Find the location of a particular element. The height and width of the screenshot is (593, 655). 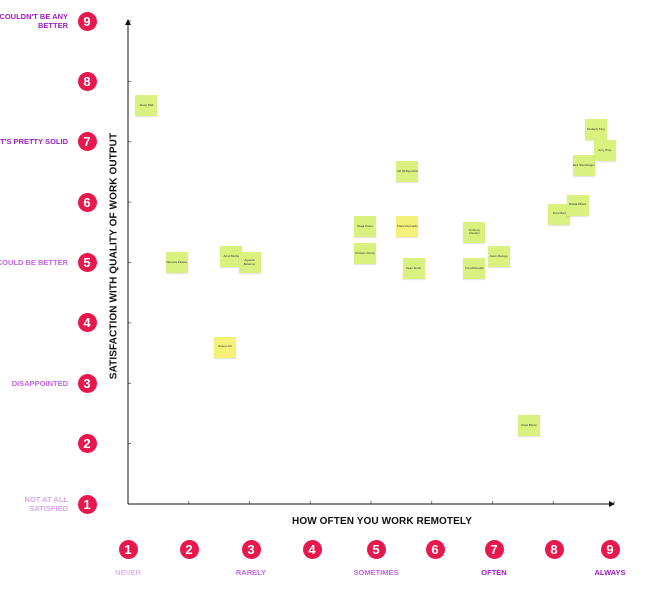

y-scale-badge-2: 2 is located at coordinates (87, 444).